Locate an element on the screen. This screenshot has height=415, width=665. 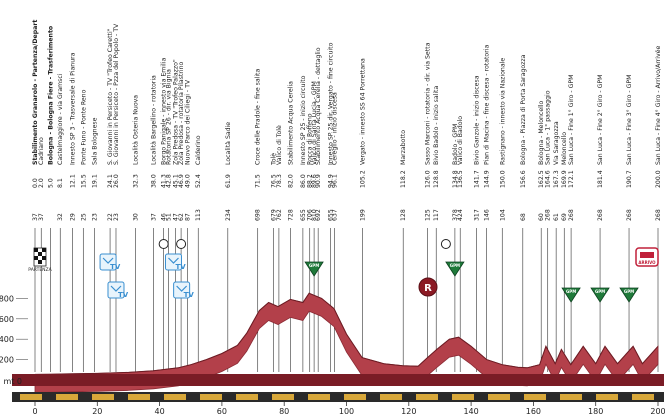
x-axis: 0 20 40 60 80 100 120 140 160 180 200 is located at coordinates (348, 408).